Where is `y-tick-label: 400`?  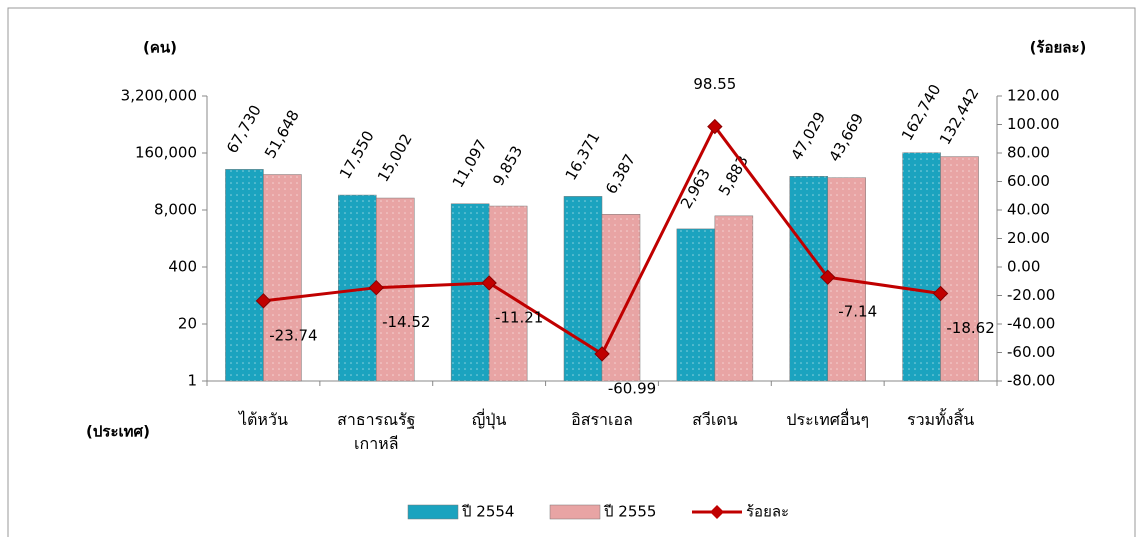
y-tick-label: 400 is located at coordinates (182, 267).